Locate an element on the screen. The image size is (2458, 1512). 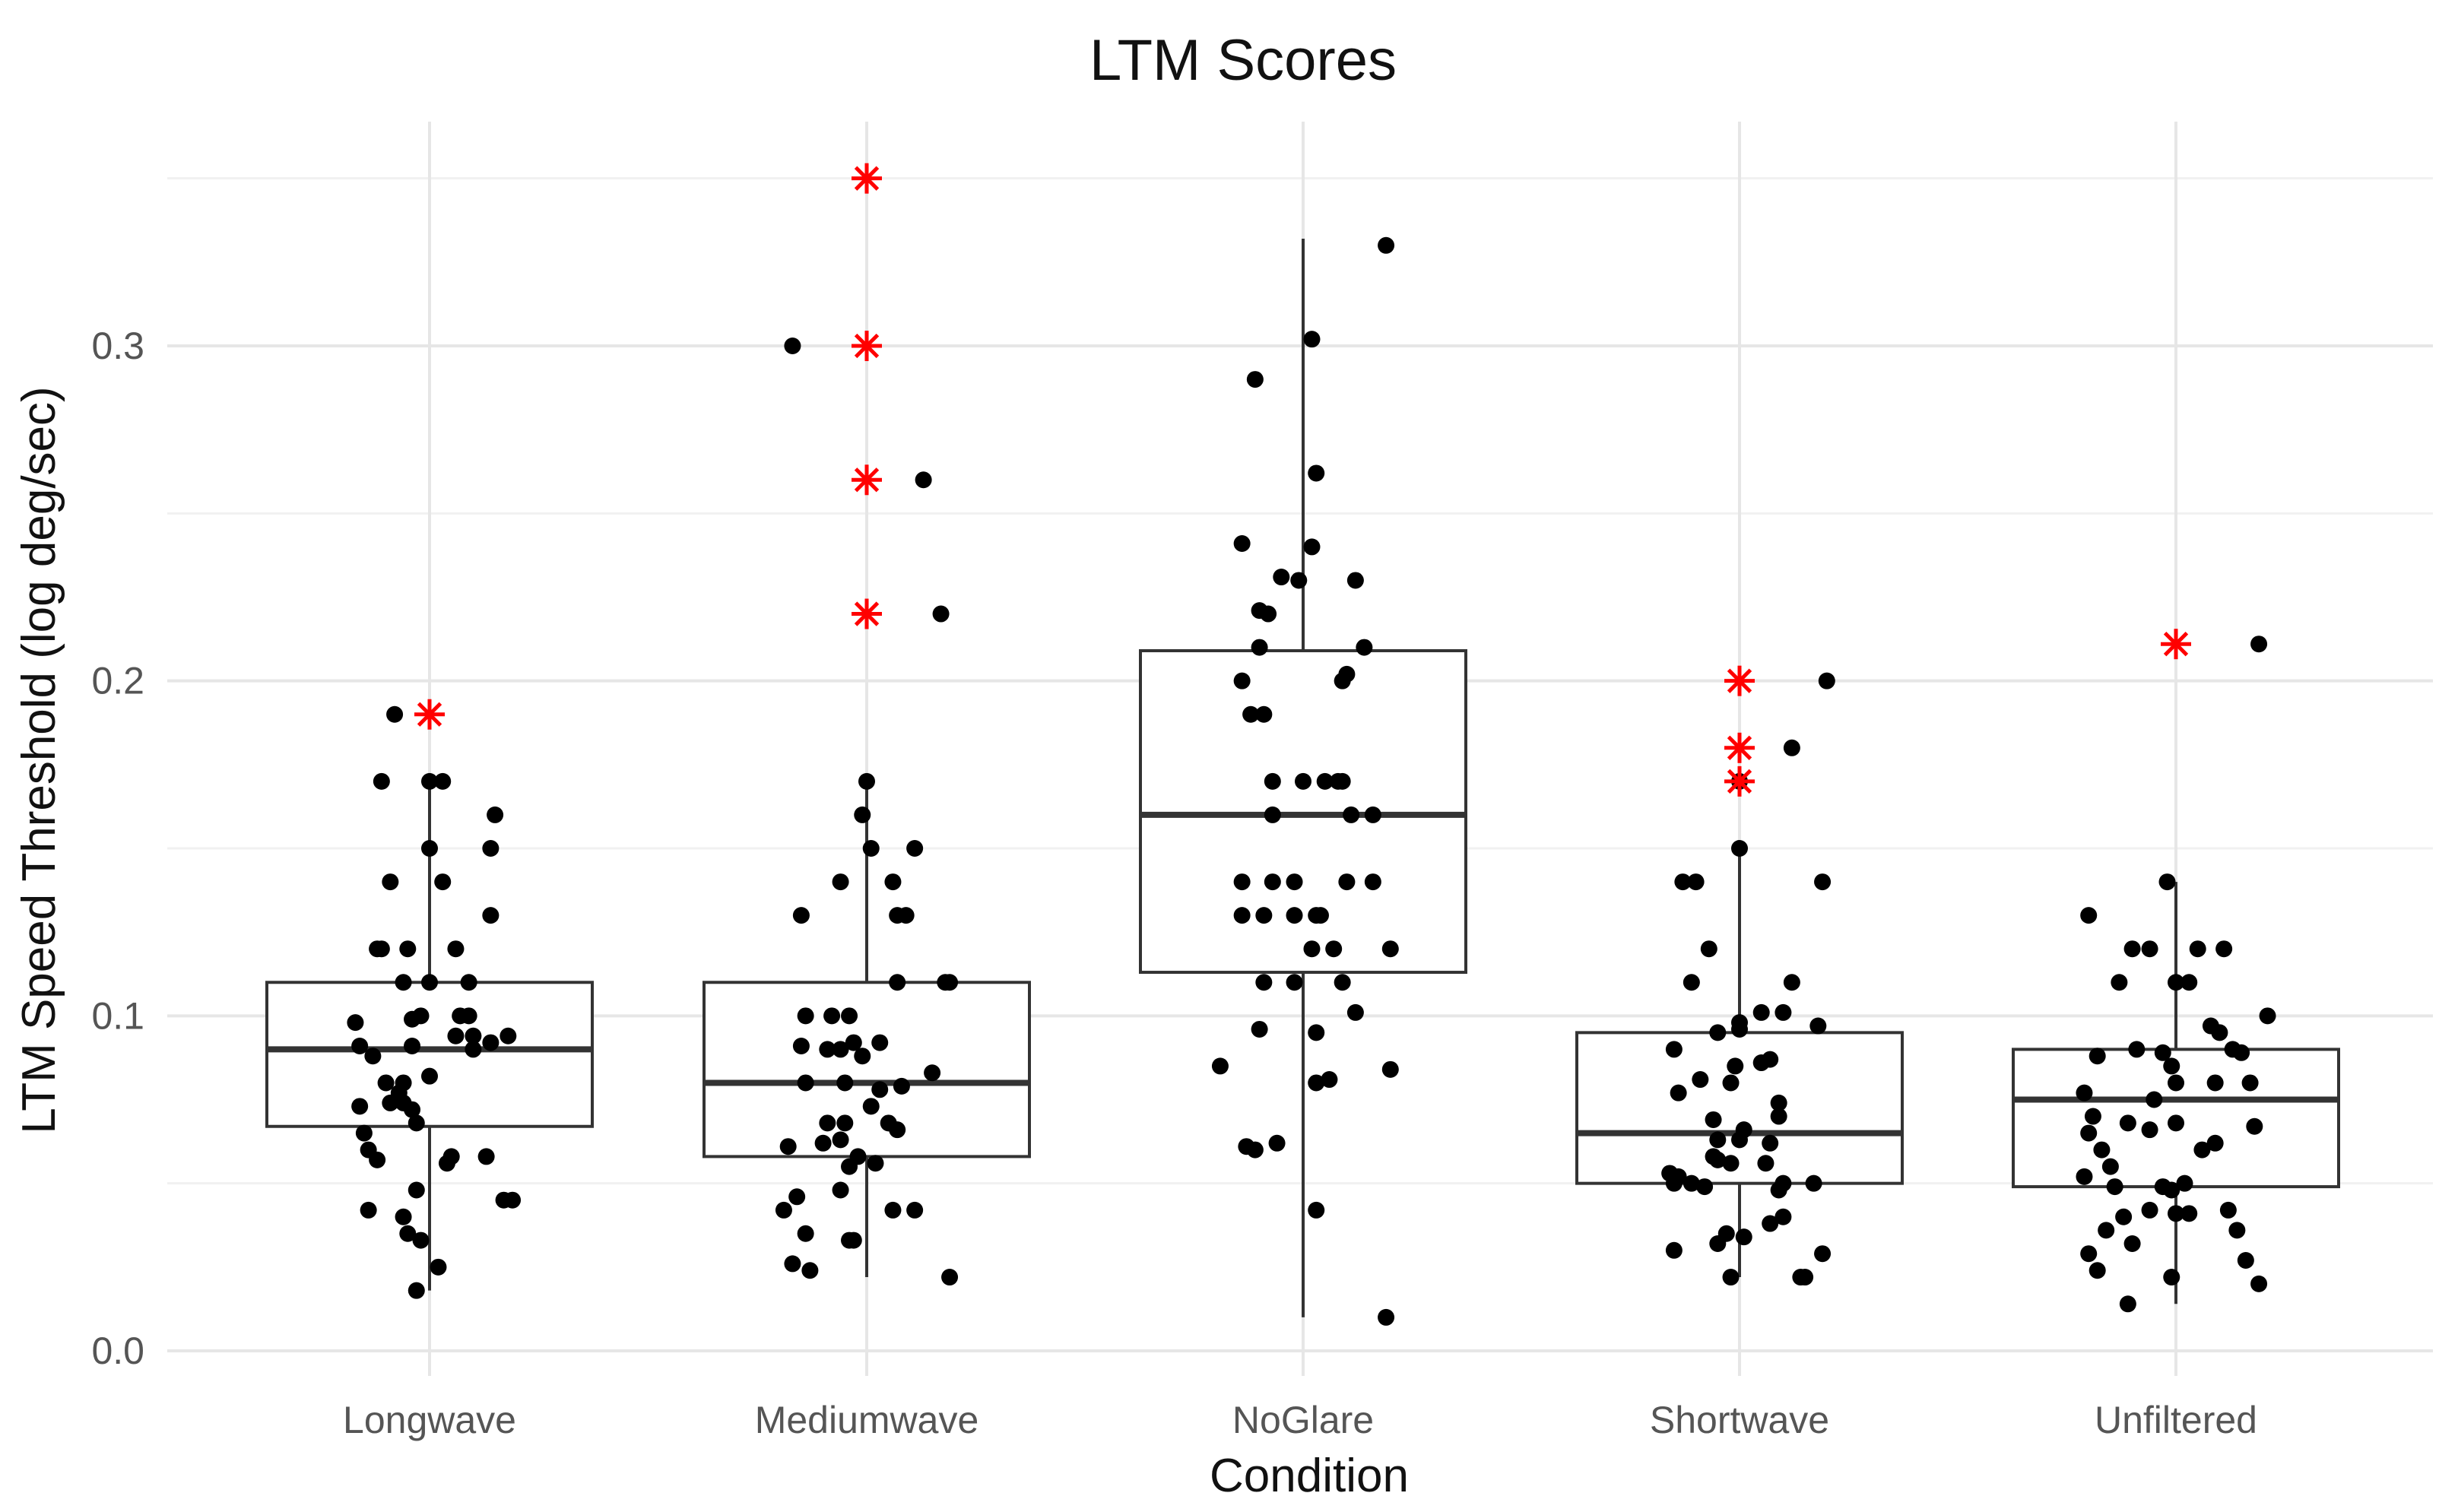
x-tick-label: Shortwave is located at coordinates (1740, 1420).